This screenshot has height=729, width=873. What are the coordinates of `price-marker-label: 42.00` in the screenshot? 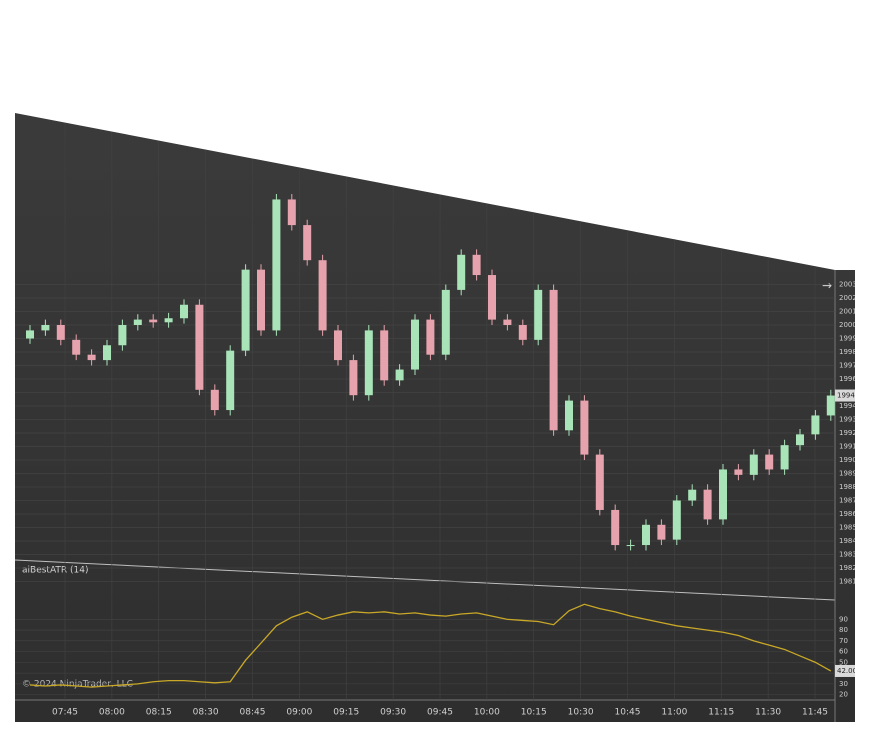 It's located at (847, 671).